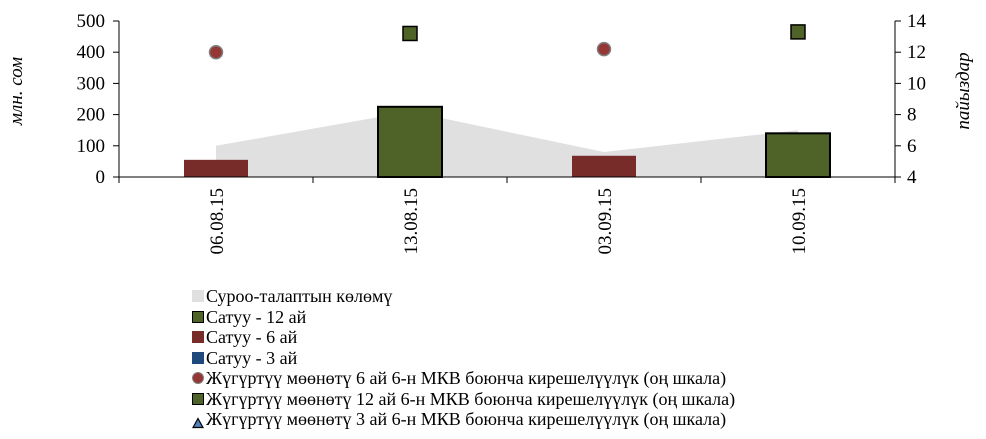 Image resolution: width=986 pixels, height=439 pixels. I want to click on right-axis-title: пайыздар, so click(963, 90).